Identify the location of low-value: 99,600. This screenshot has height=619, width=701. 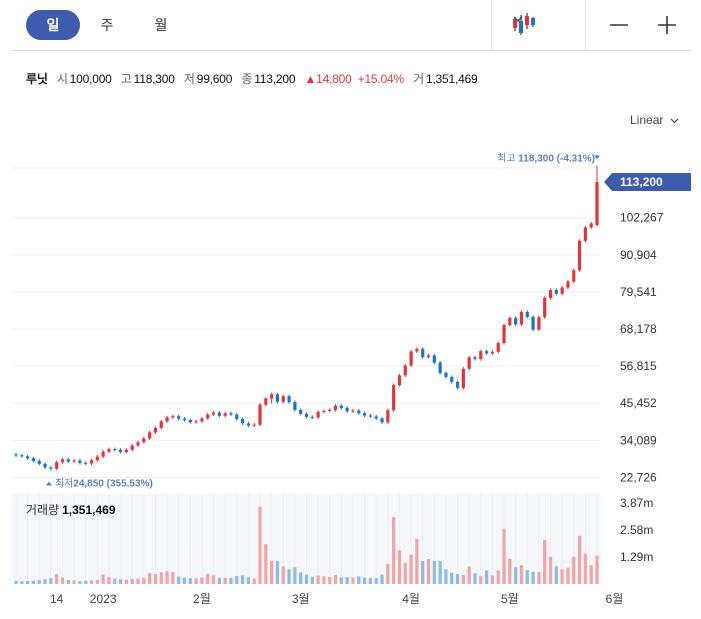
(214, 79).